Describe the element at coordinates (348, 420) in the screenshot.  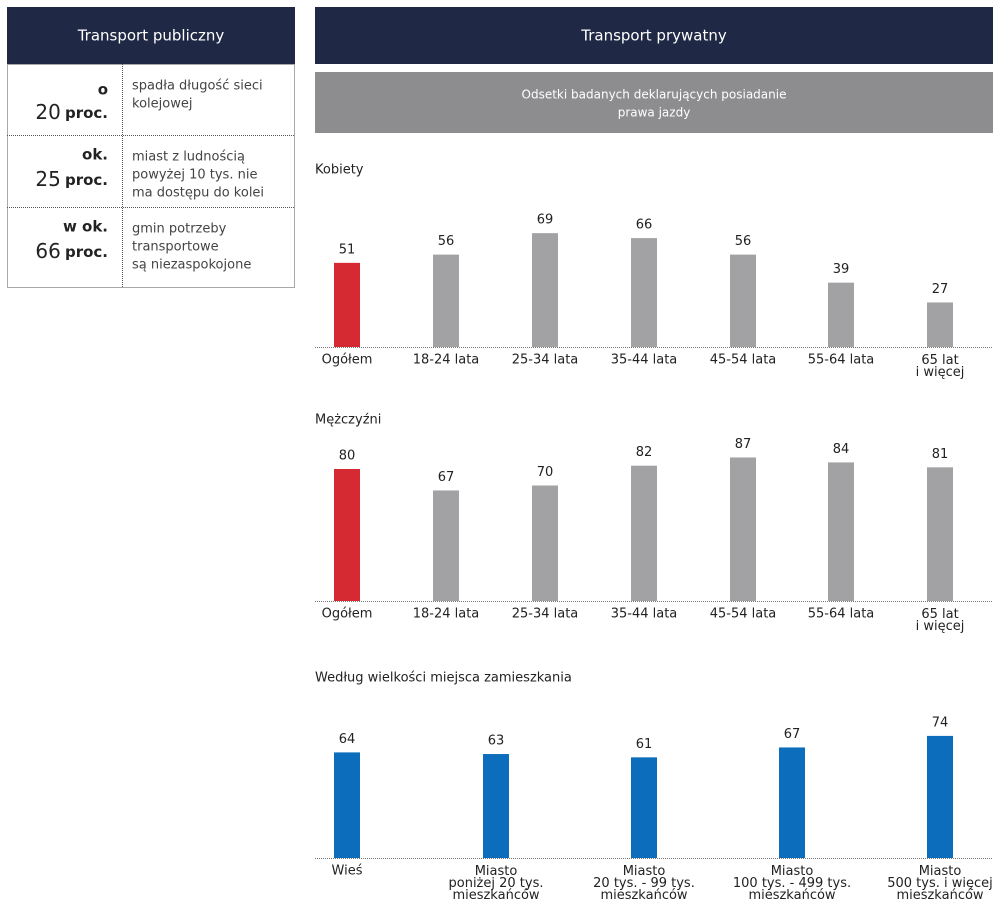
I see `chart-title: Mężczyźni` at that location.